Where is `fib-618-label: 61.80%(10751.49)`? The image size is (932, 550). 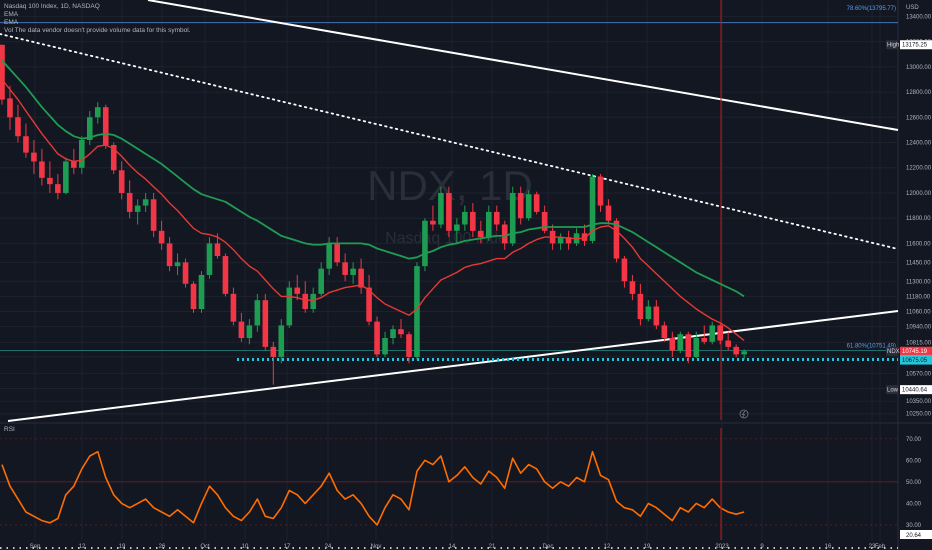
fib-618-label: 61.80%(10751.49) is located at coordinates (871, 346).